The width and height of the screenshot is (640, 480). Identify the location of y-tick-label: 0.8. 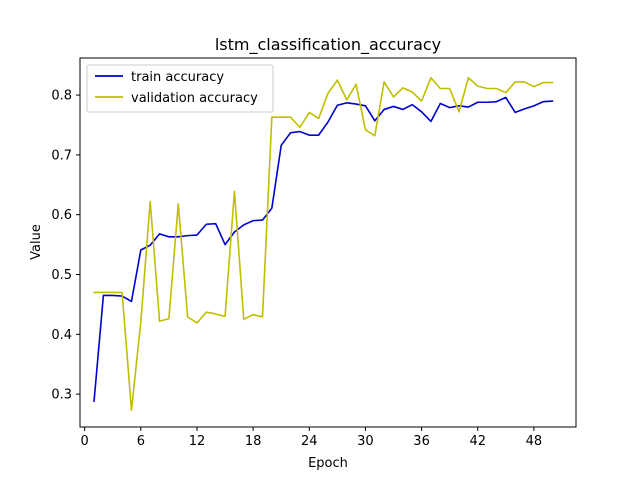
(61, 96).